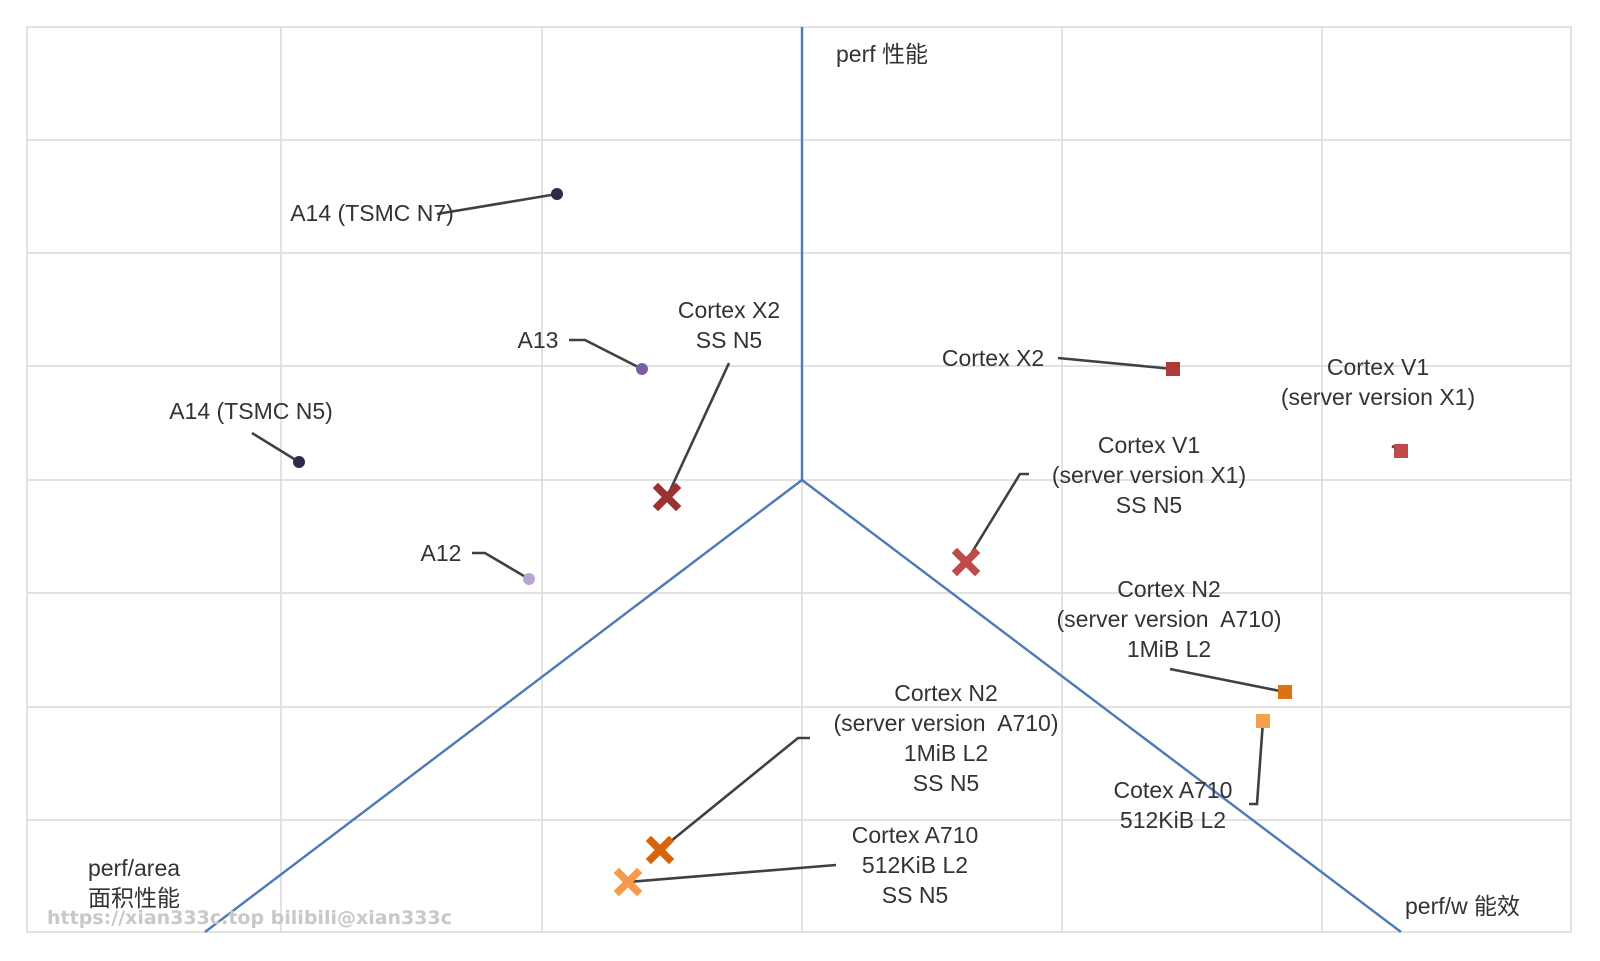  What do you see at coordinates (372, 213) in the screenshot?
I see `a14-n7-label: A14 (TSMC N7)` at bounding box center [372, 213].